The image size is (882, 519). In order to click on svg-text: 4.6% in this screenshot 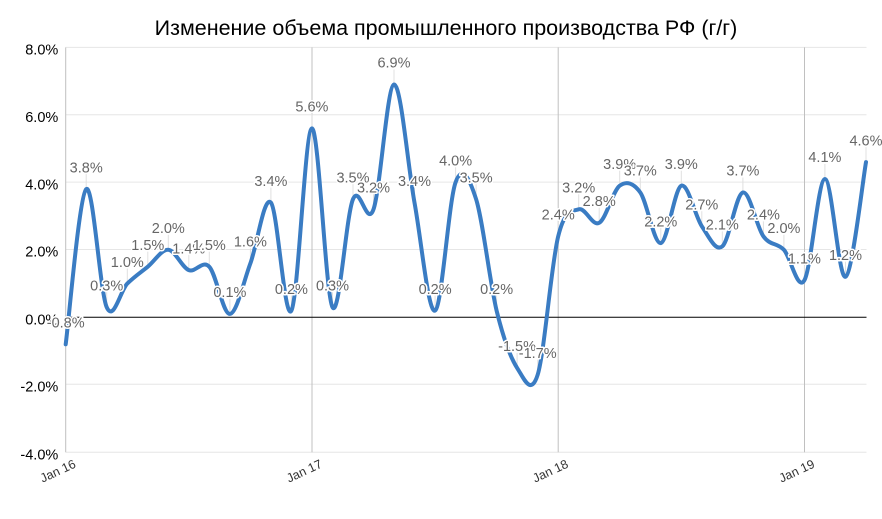, I will do `click(865, 141)`.